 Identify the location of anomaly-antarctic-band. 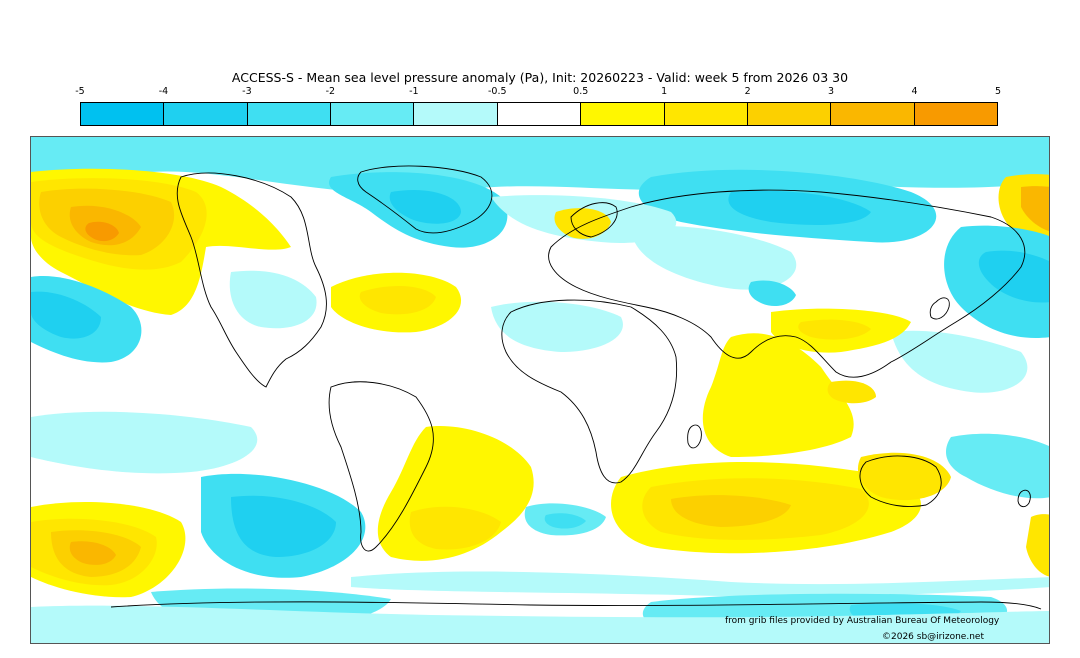
(540, 624).